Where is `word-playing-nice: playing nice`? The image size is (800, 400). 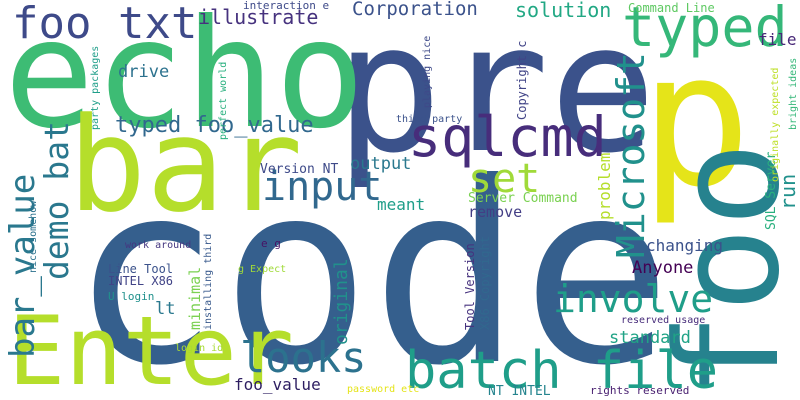
word-playing-nice: playing nice is located at coordinates (427, 71).